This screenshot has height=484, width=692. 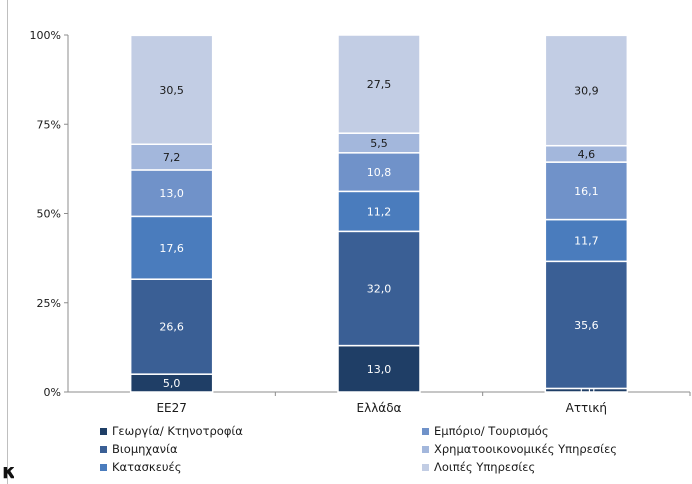 I want to click on legend-label: Χρηματοοικονομικές Υπηρεσίες, so click(x=526, y=449).